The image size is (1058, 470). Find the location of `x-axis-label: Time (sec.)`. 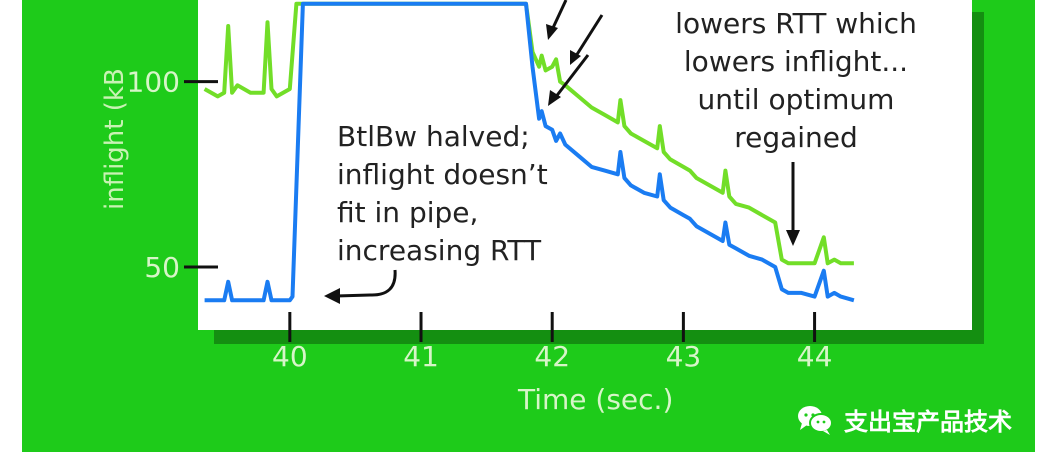

x-axis-label: Time (sec.) is located at coordinates (596, 399).